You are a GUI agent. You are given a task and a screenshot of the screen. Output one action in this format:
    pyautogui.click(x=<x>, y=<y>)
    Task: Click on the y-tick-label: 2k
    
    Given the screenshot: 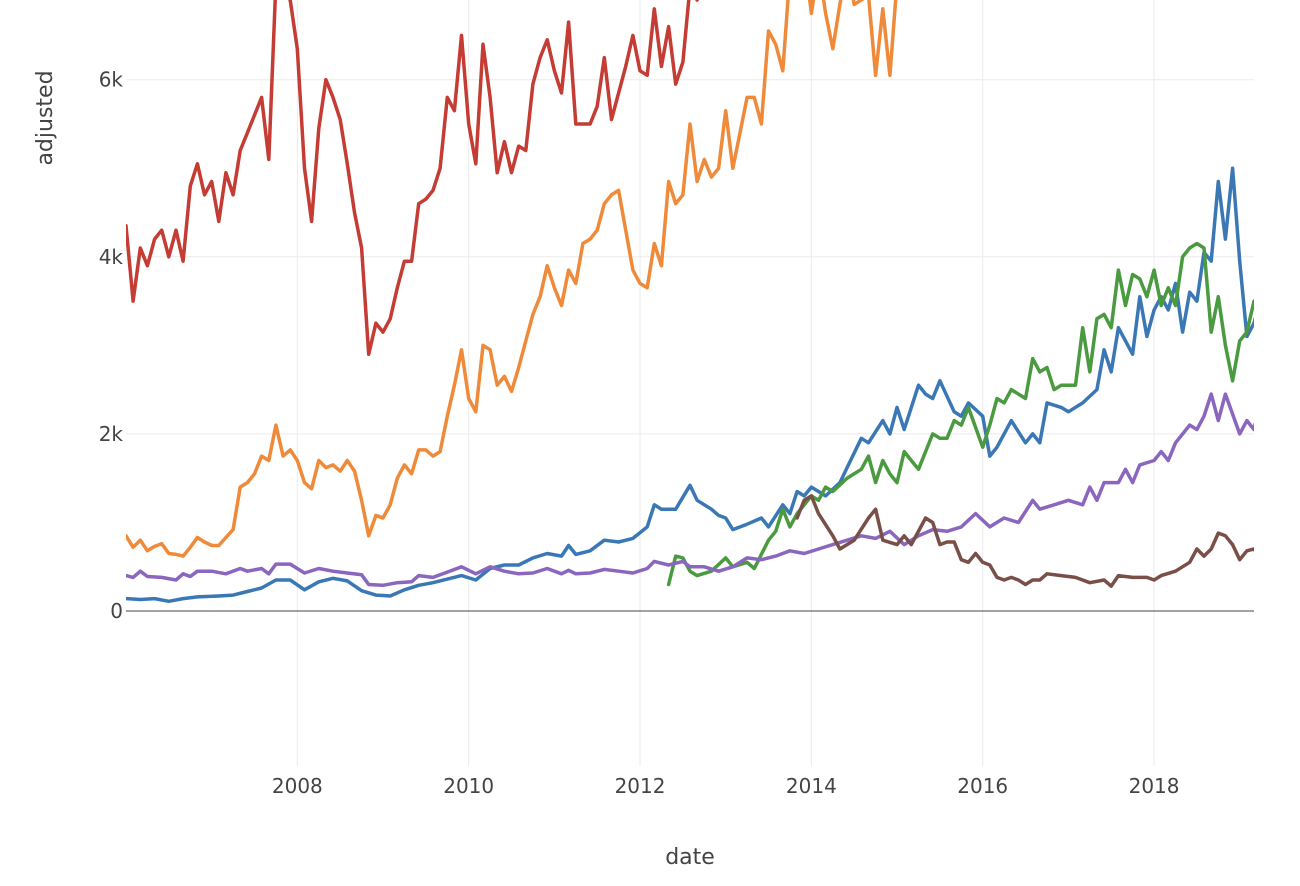 What is the action you would take?
    pyautogui.click(x=111, y=434)
    